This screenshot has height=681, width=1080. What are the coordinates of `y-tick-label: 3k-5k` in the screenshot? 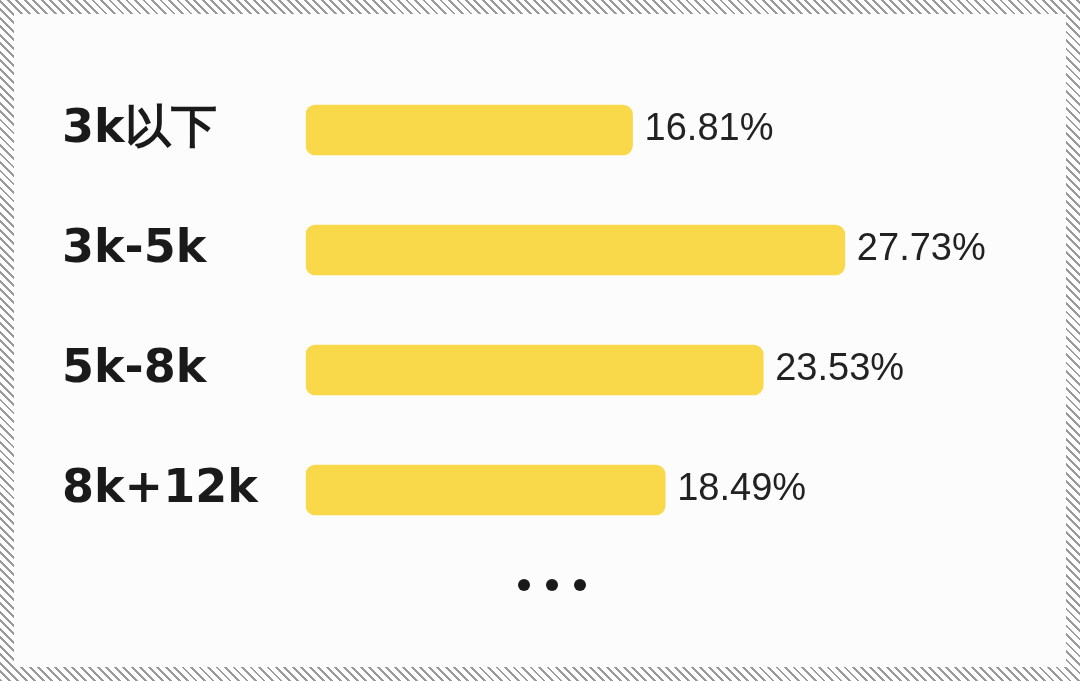 It's located at (135, 245).